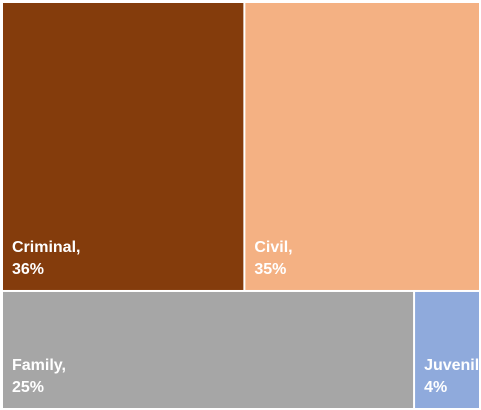 This screenshot has width=481, height=410. What do you see at coordinates (28, 387) in the screenshot?
I see `cell-value-label: 25%` at bounding box center [28, 387].